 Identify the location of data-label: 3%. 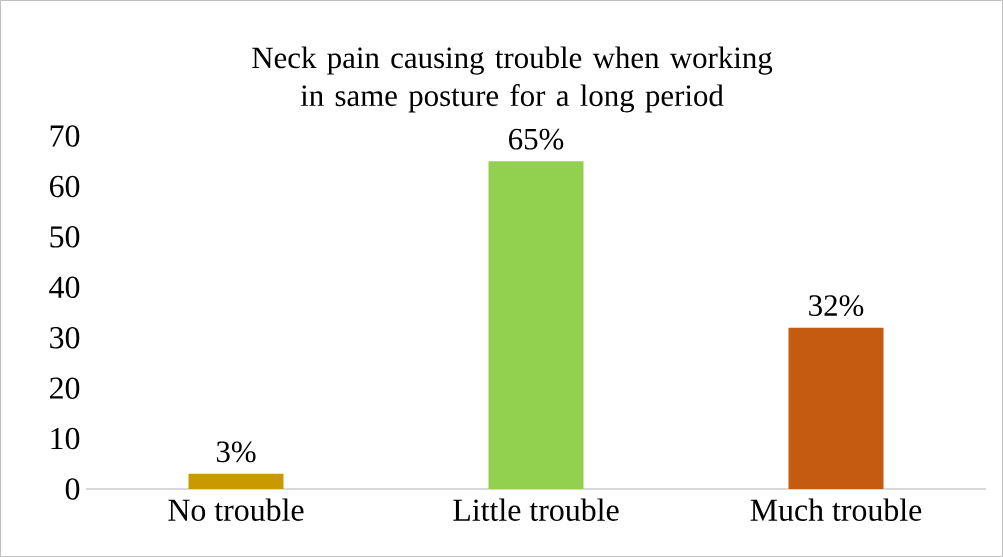
(236, 452).